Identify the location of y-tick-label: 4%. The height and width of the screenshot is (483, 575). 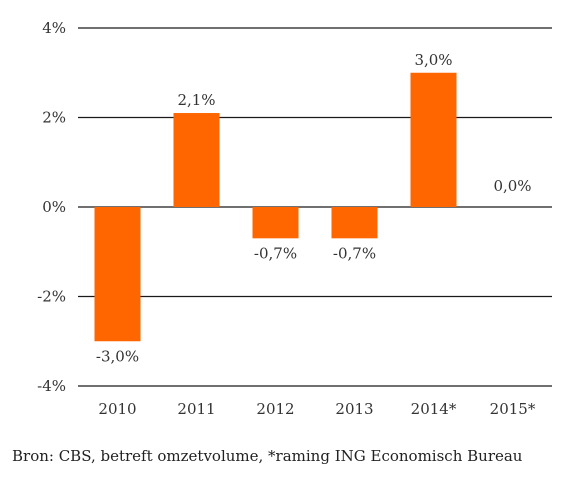
(54, 28).